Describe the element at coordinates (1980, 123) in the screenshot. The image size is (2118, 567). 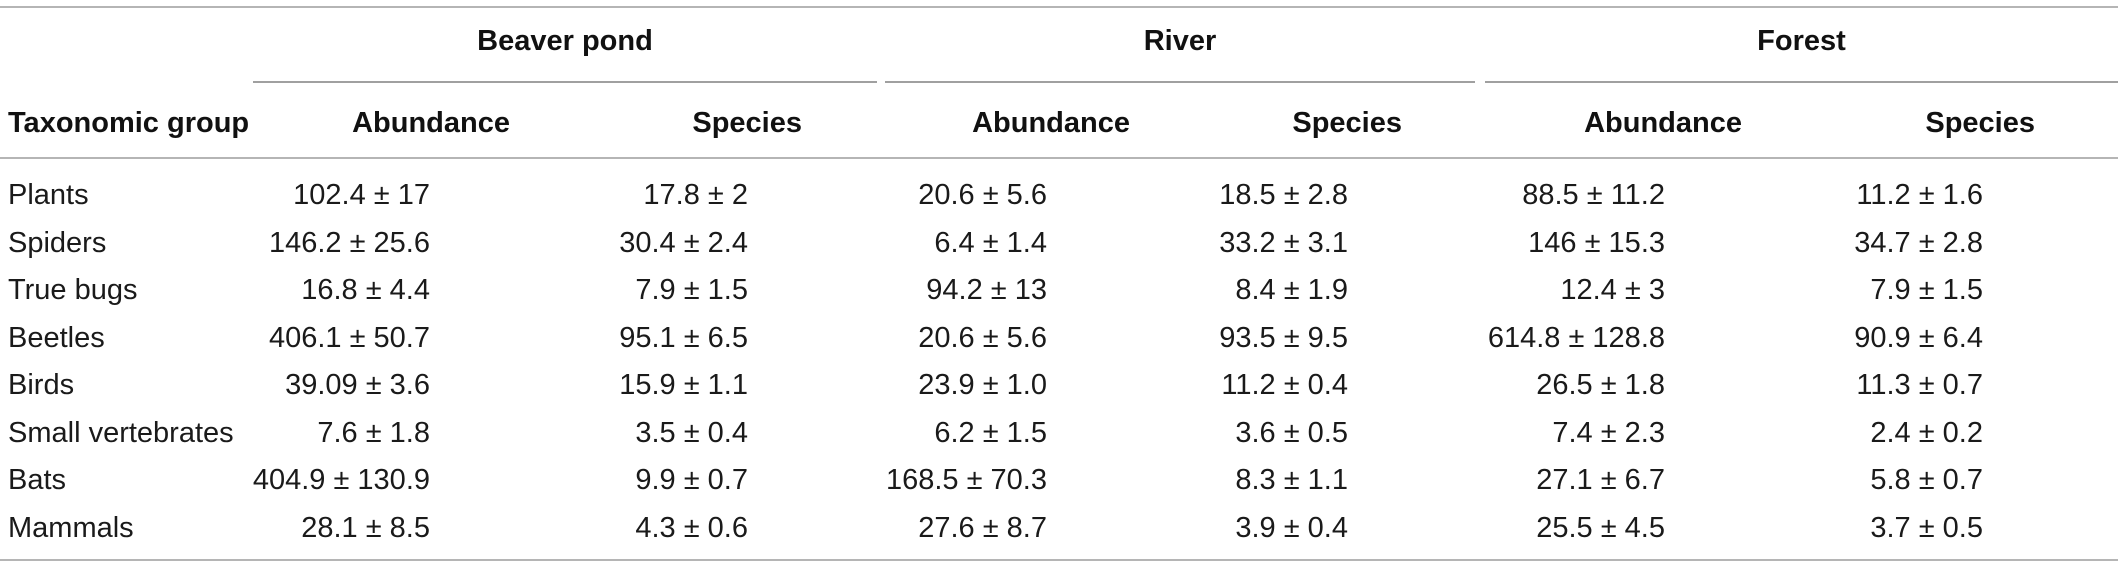
I see `col-header-forest-species: Species` at that location.